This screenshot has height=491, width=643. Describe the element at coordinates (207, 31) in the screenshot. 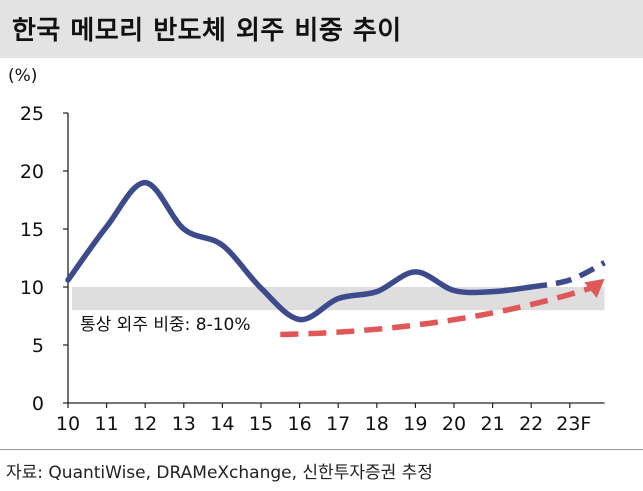

I see `chart-title: 한국 메모리 반도체 외주 비중 추이` at that location.